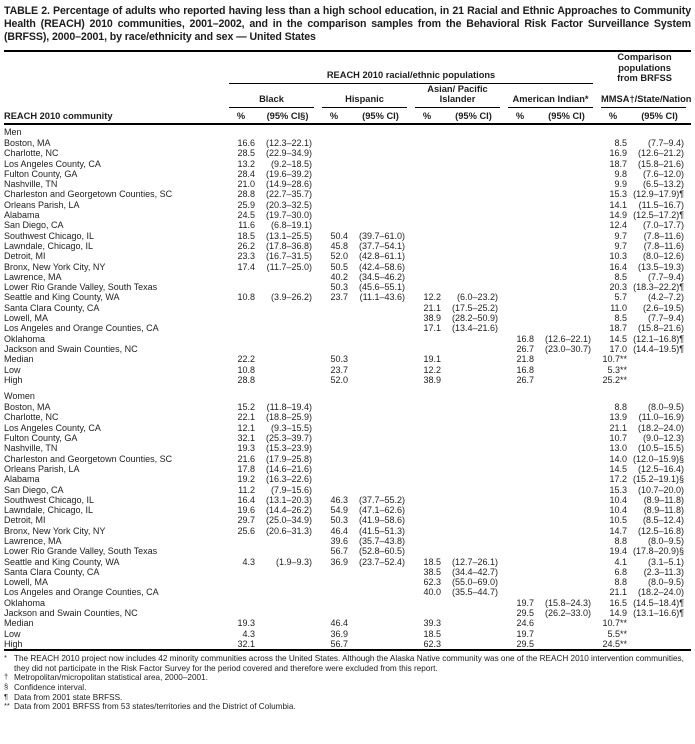 Image resolution: width=695 pixels, height=744 pixels. Describe the element at coordinates (621, 173) in the screenshot. I see `pct-cell: 9.8` at that location.